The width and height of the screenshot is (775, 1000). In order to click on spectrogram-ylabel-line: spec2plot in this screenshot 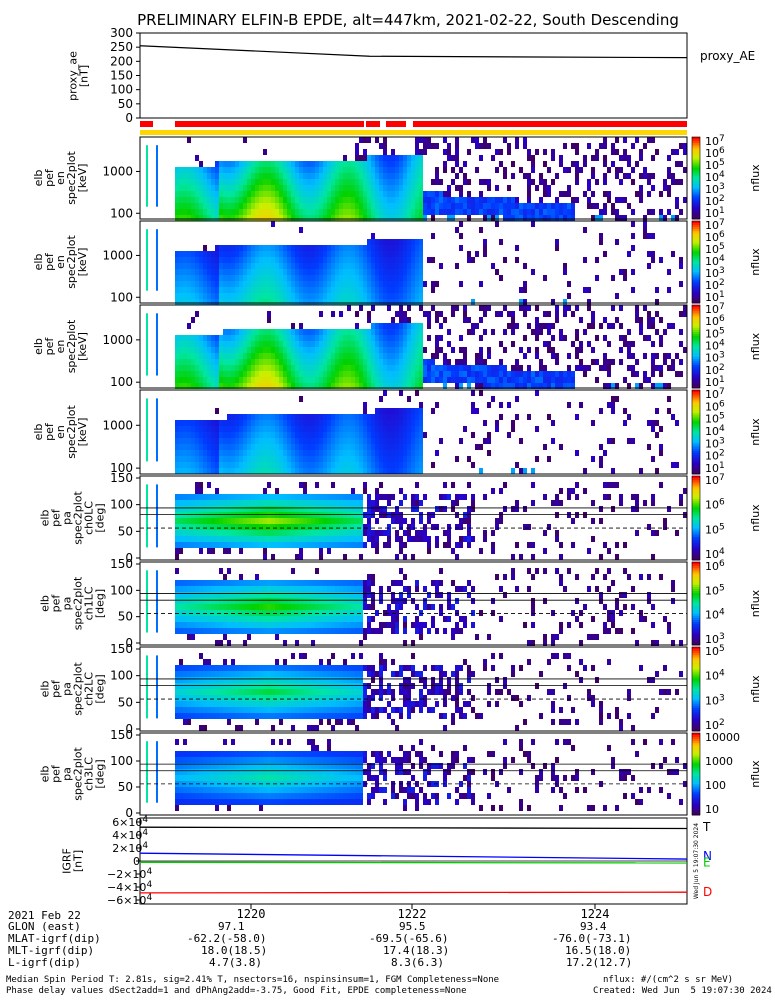, I will do `click(71, 432)`.